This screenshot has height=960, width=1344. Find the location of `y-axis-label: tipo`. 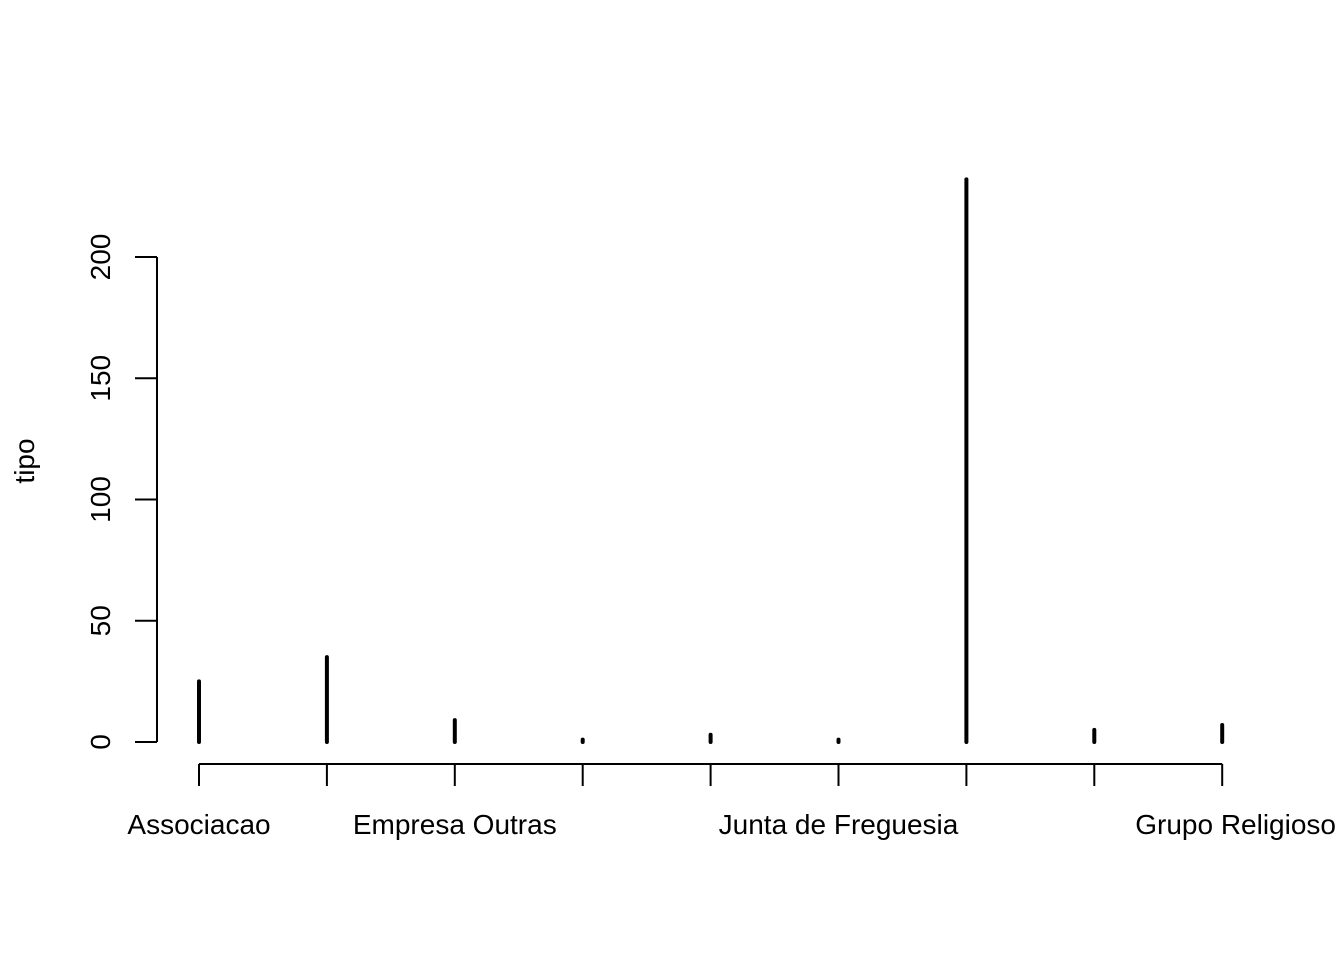

y-axis-label: tipo is located at coordinates (24, 460).